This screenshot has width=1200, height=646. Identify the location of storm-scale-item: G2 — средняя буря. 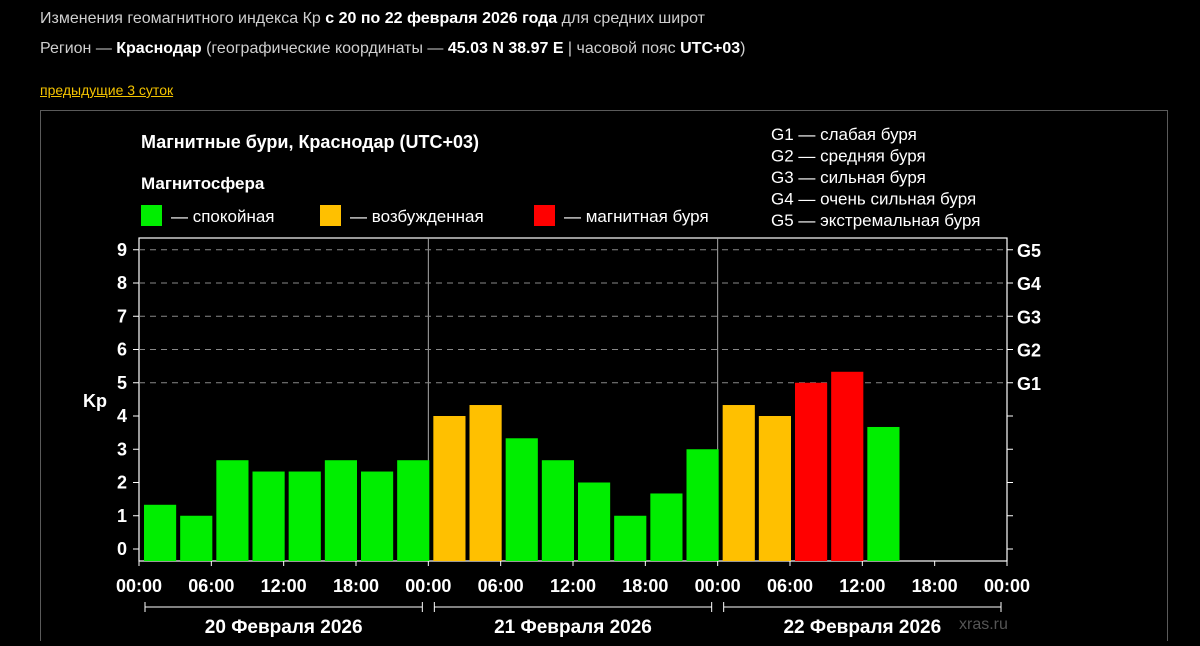
(848, 156).